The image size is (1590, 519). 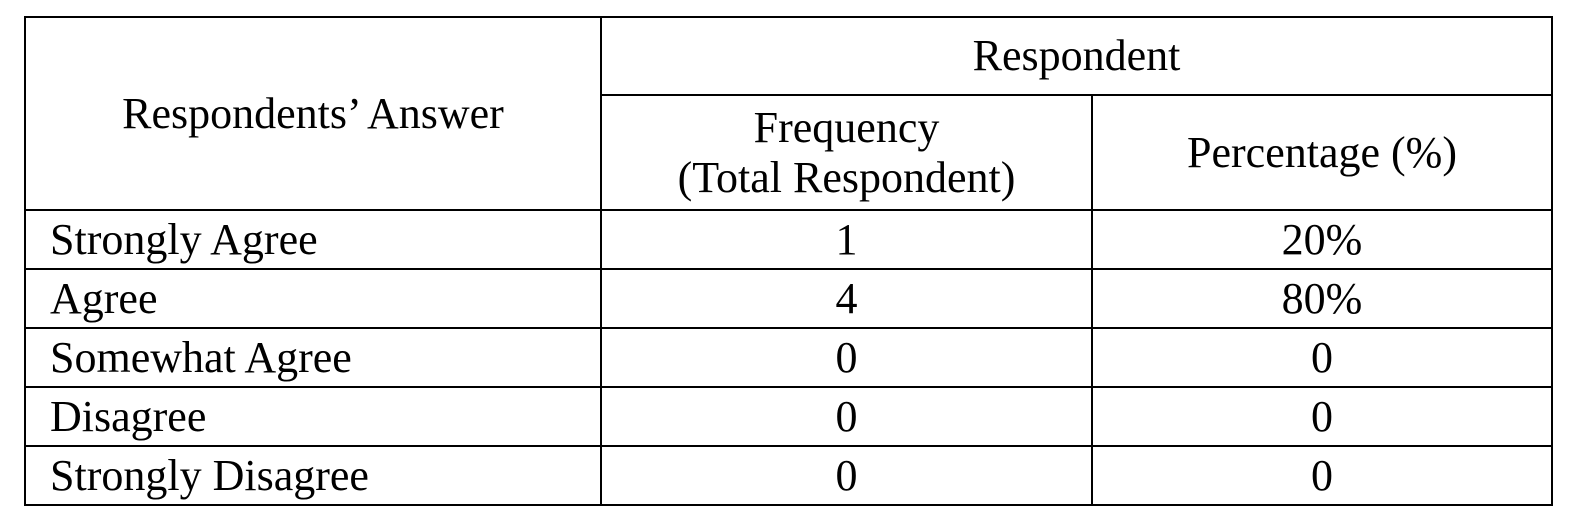 I want to click on header-respondent-label: Respondent, so click(x=1076, y=55).